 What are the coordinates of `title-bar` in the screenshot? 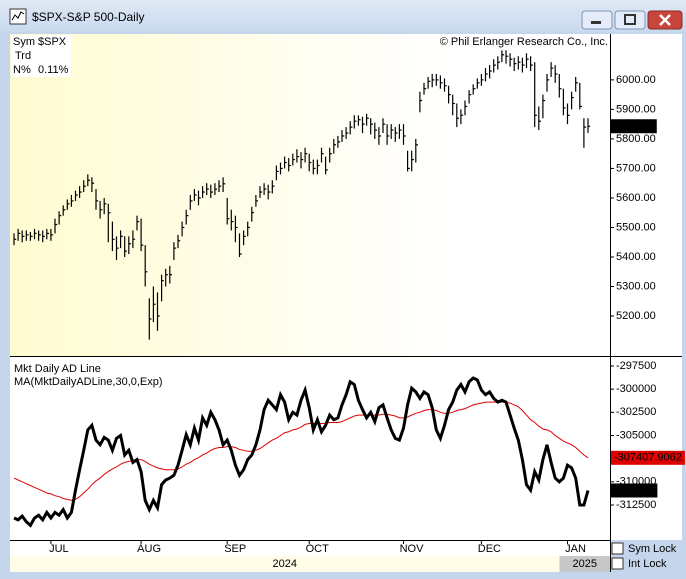 It's located at (343, 16).